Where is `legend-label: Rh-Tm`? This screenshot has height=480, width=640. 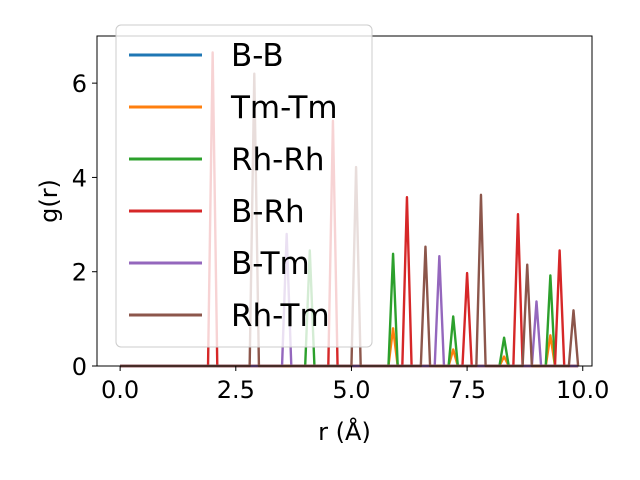 legend-label: Rh-Tm is located at coordinates (280, 316).